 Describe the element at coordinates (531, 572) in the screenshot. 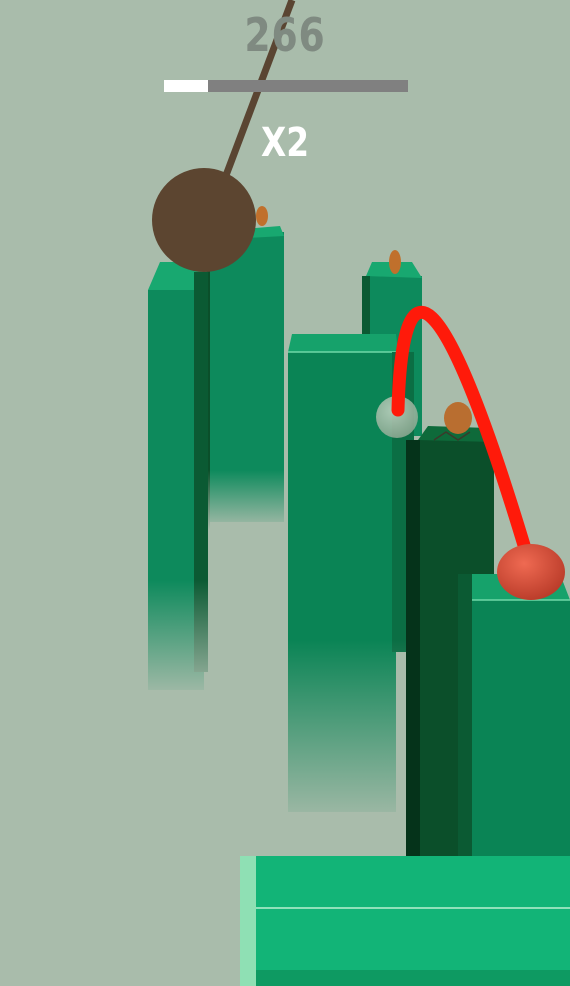

I see `red-ball-icon` at that location.